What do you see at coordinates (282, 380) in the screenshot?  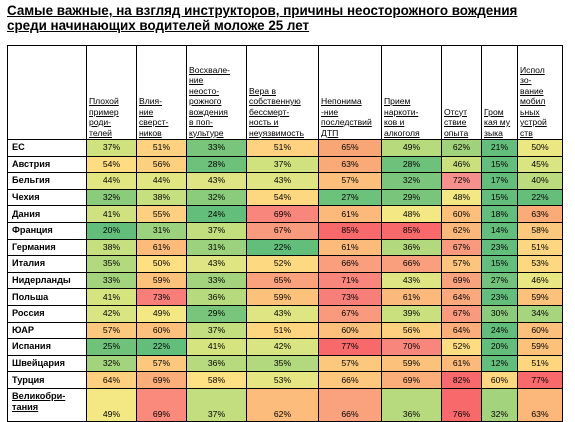 I see `heatmap-cell: 53%` at bounding box center [282, 380].